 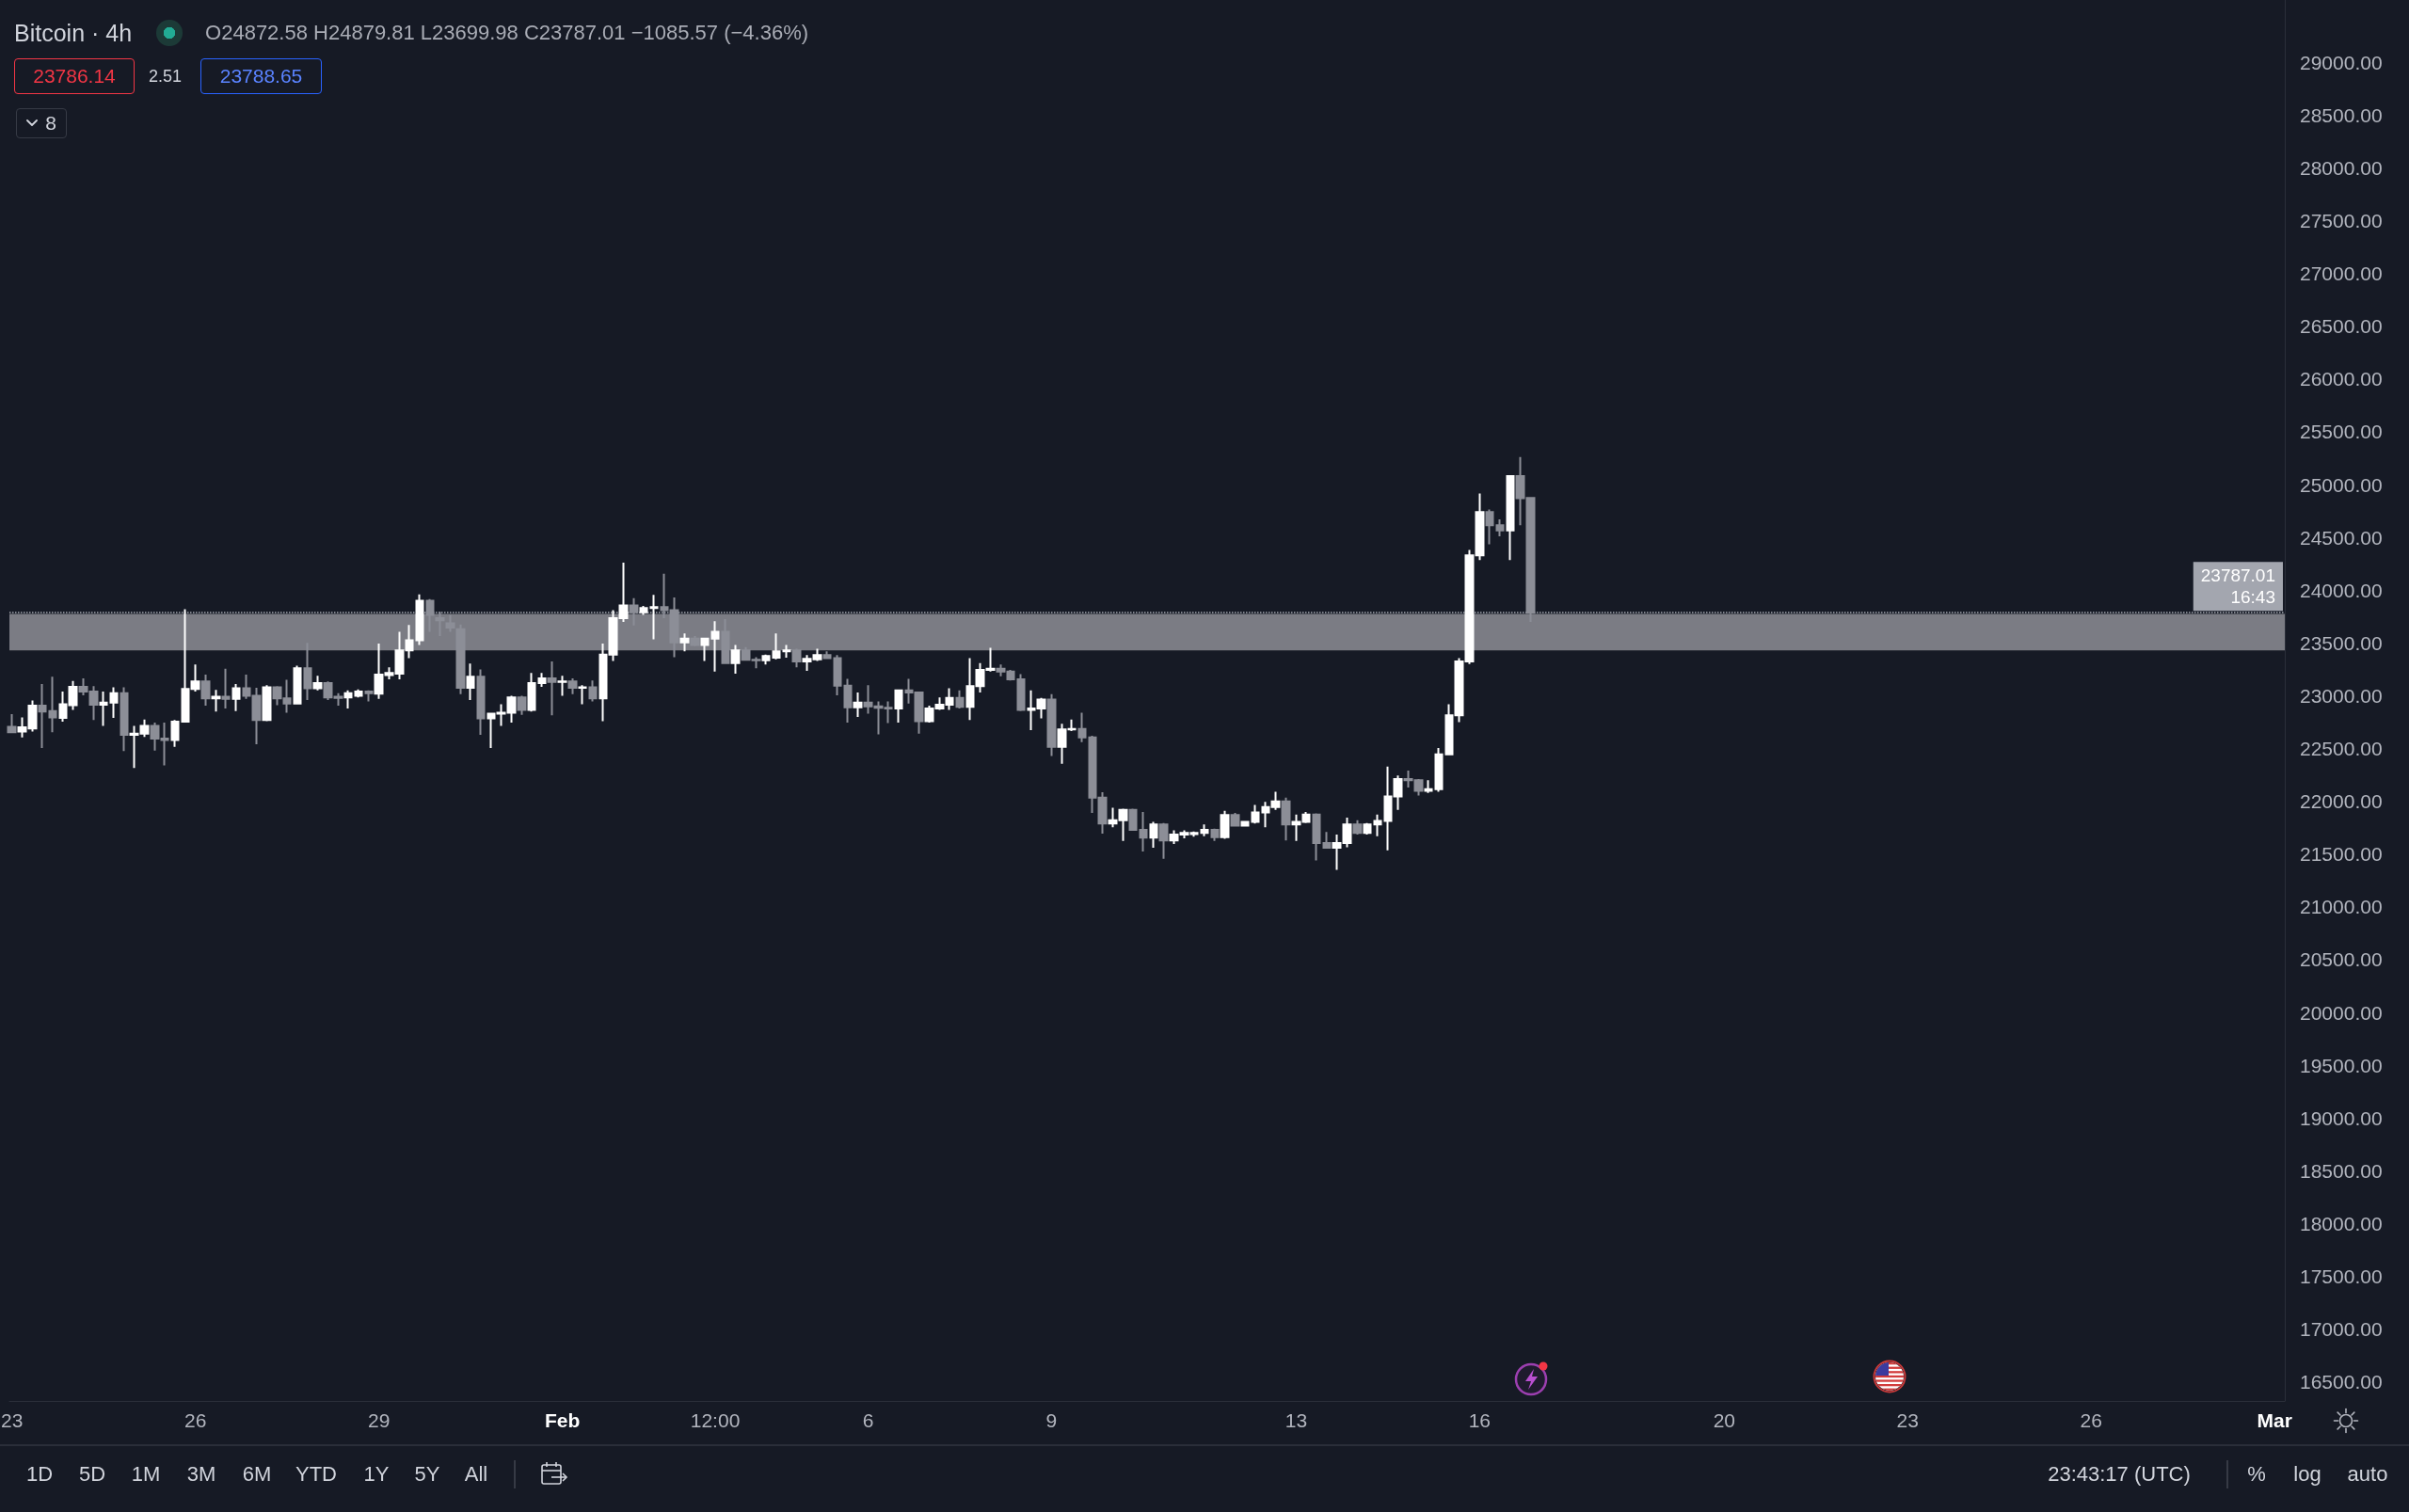 I want to click on text: 23:43:17 (UTC), so click(x=2119, y=1474).